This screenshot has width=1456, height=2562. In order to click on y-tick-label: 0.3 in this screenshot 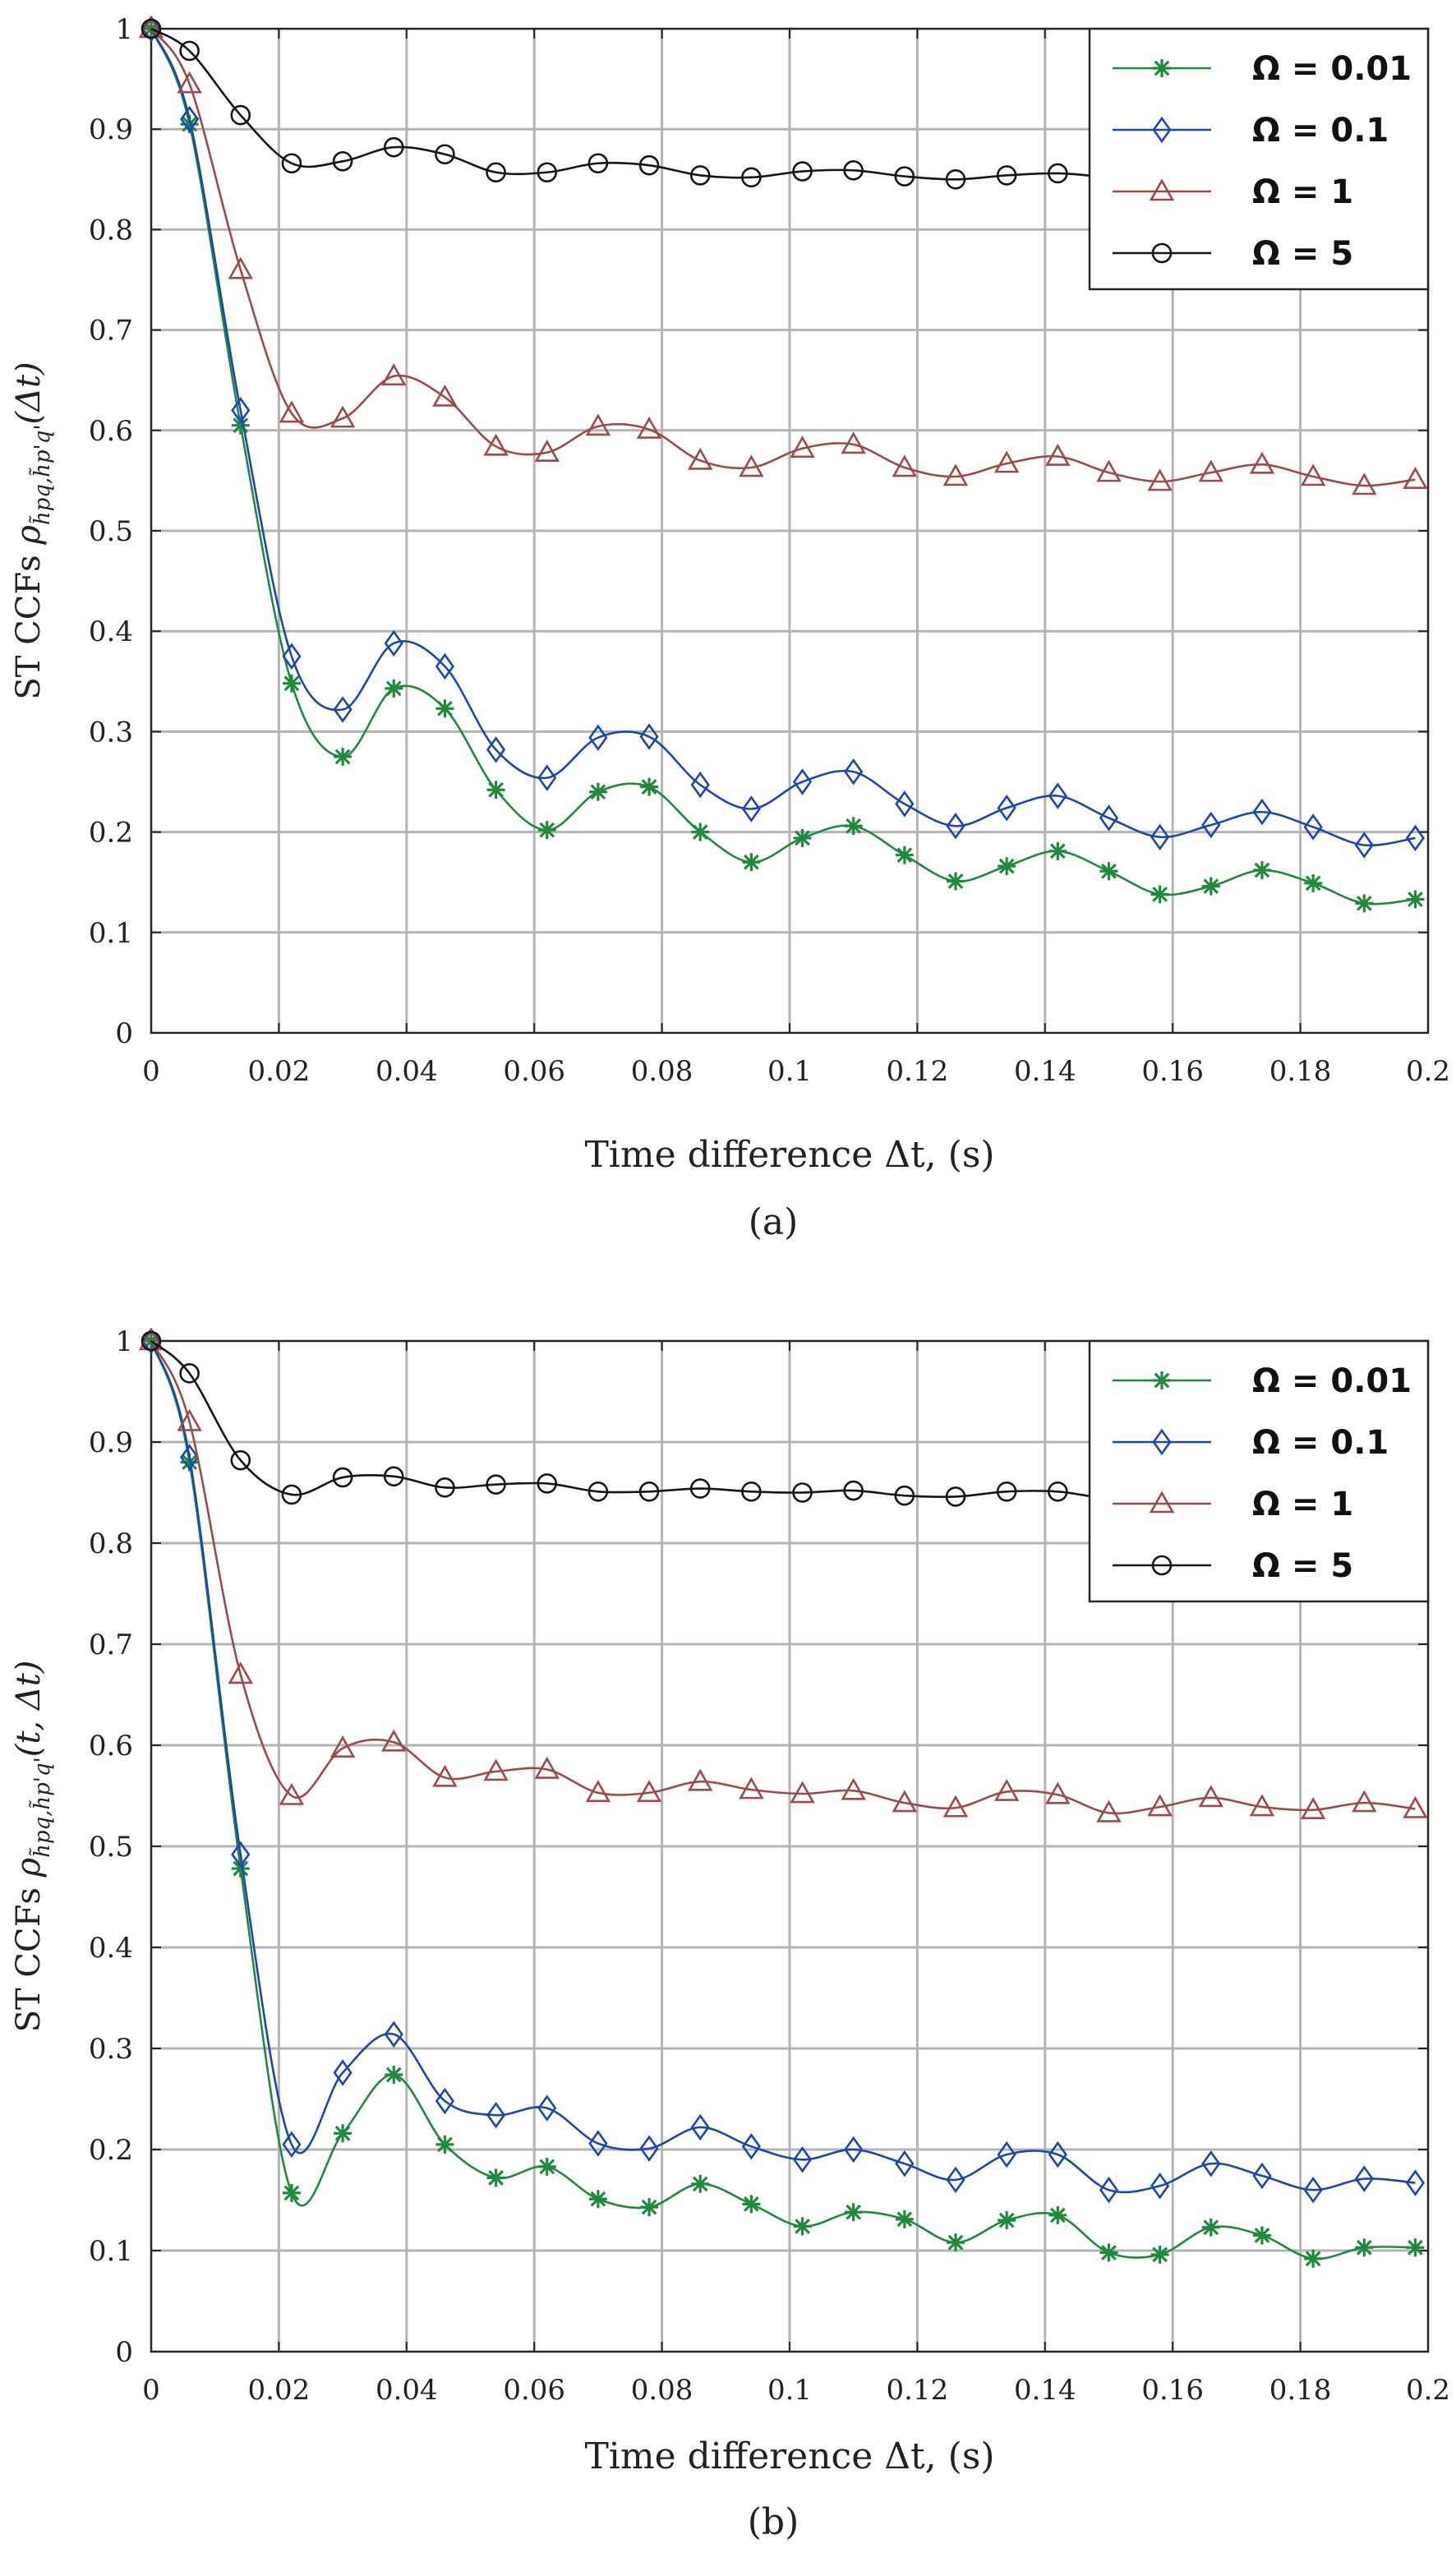, I will do `click(111, 2049)`.